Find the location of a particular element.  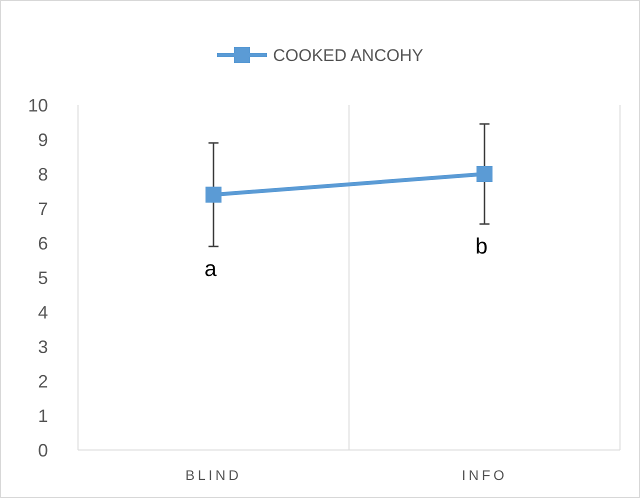

y-tick-label: 9 is located at coordinates (43, 140).